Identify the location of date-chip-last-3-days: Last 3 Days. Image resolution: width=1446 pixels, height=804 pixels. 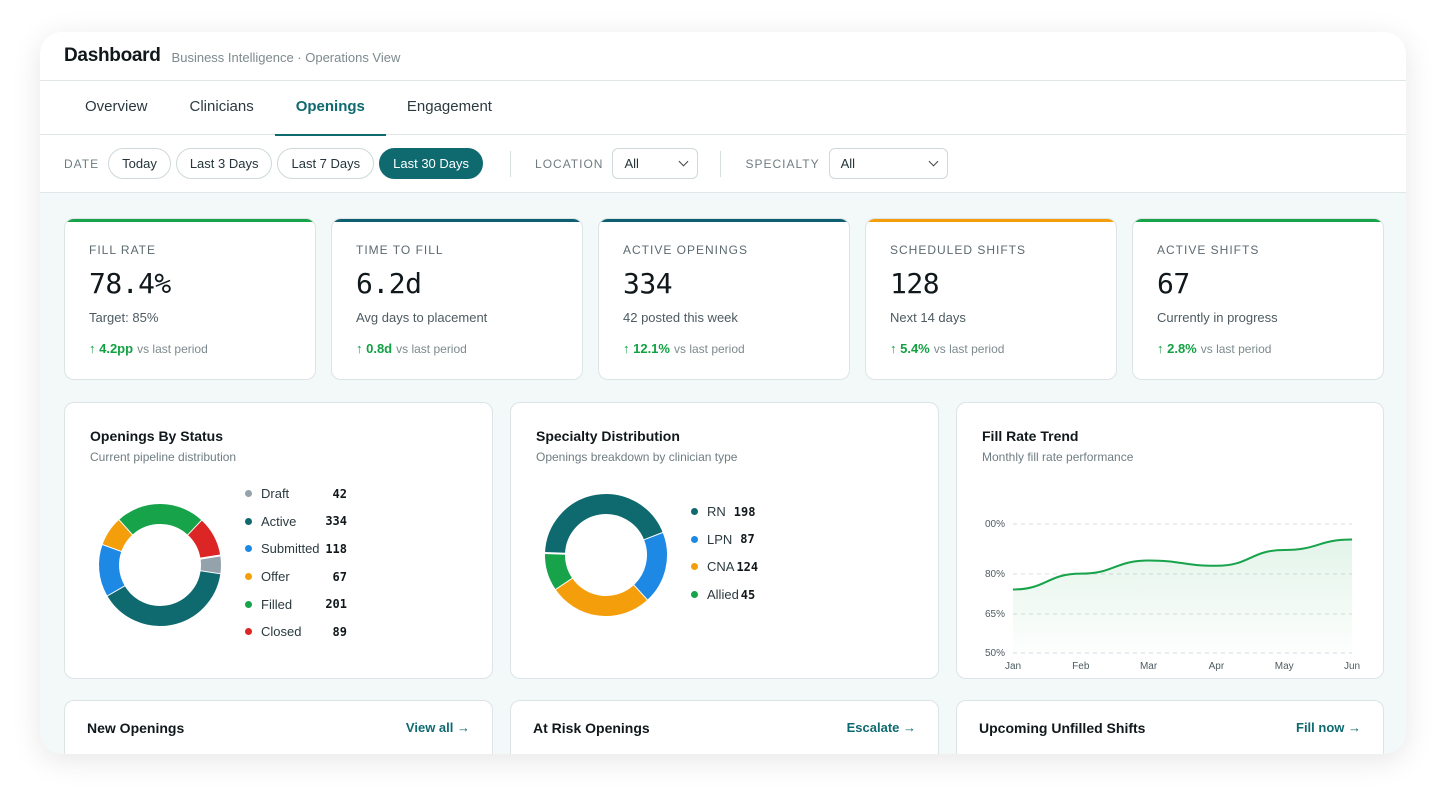
(224, 163).